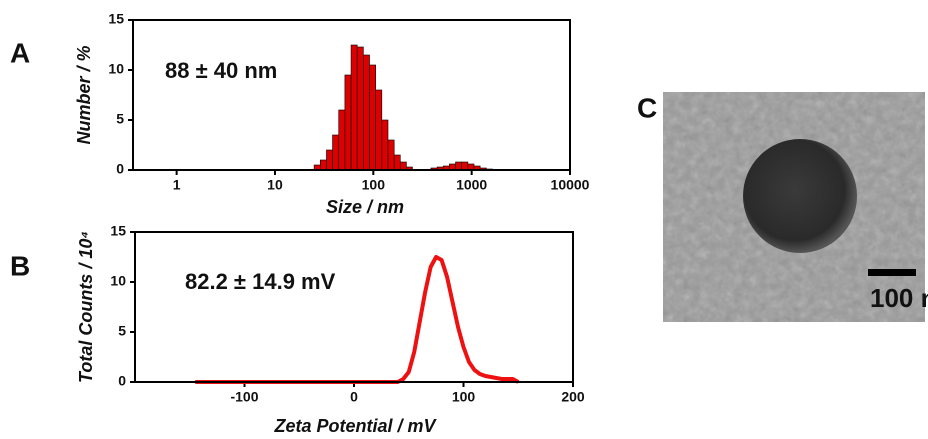  What do you see at coordinates (794, 207) in the screenshot?
I see `tem-image` at bounding box center [794, 207].